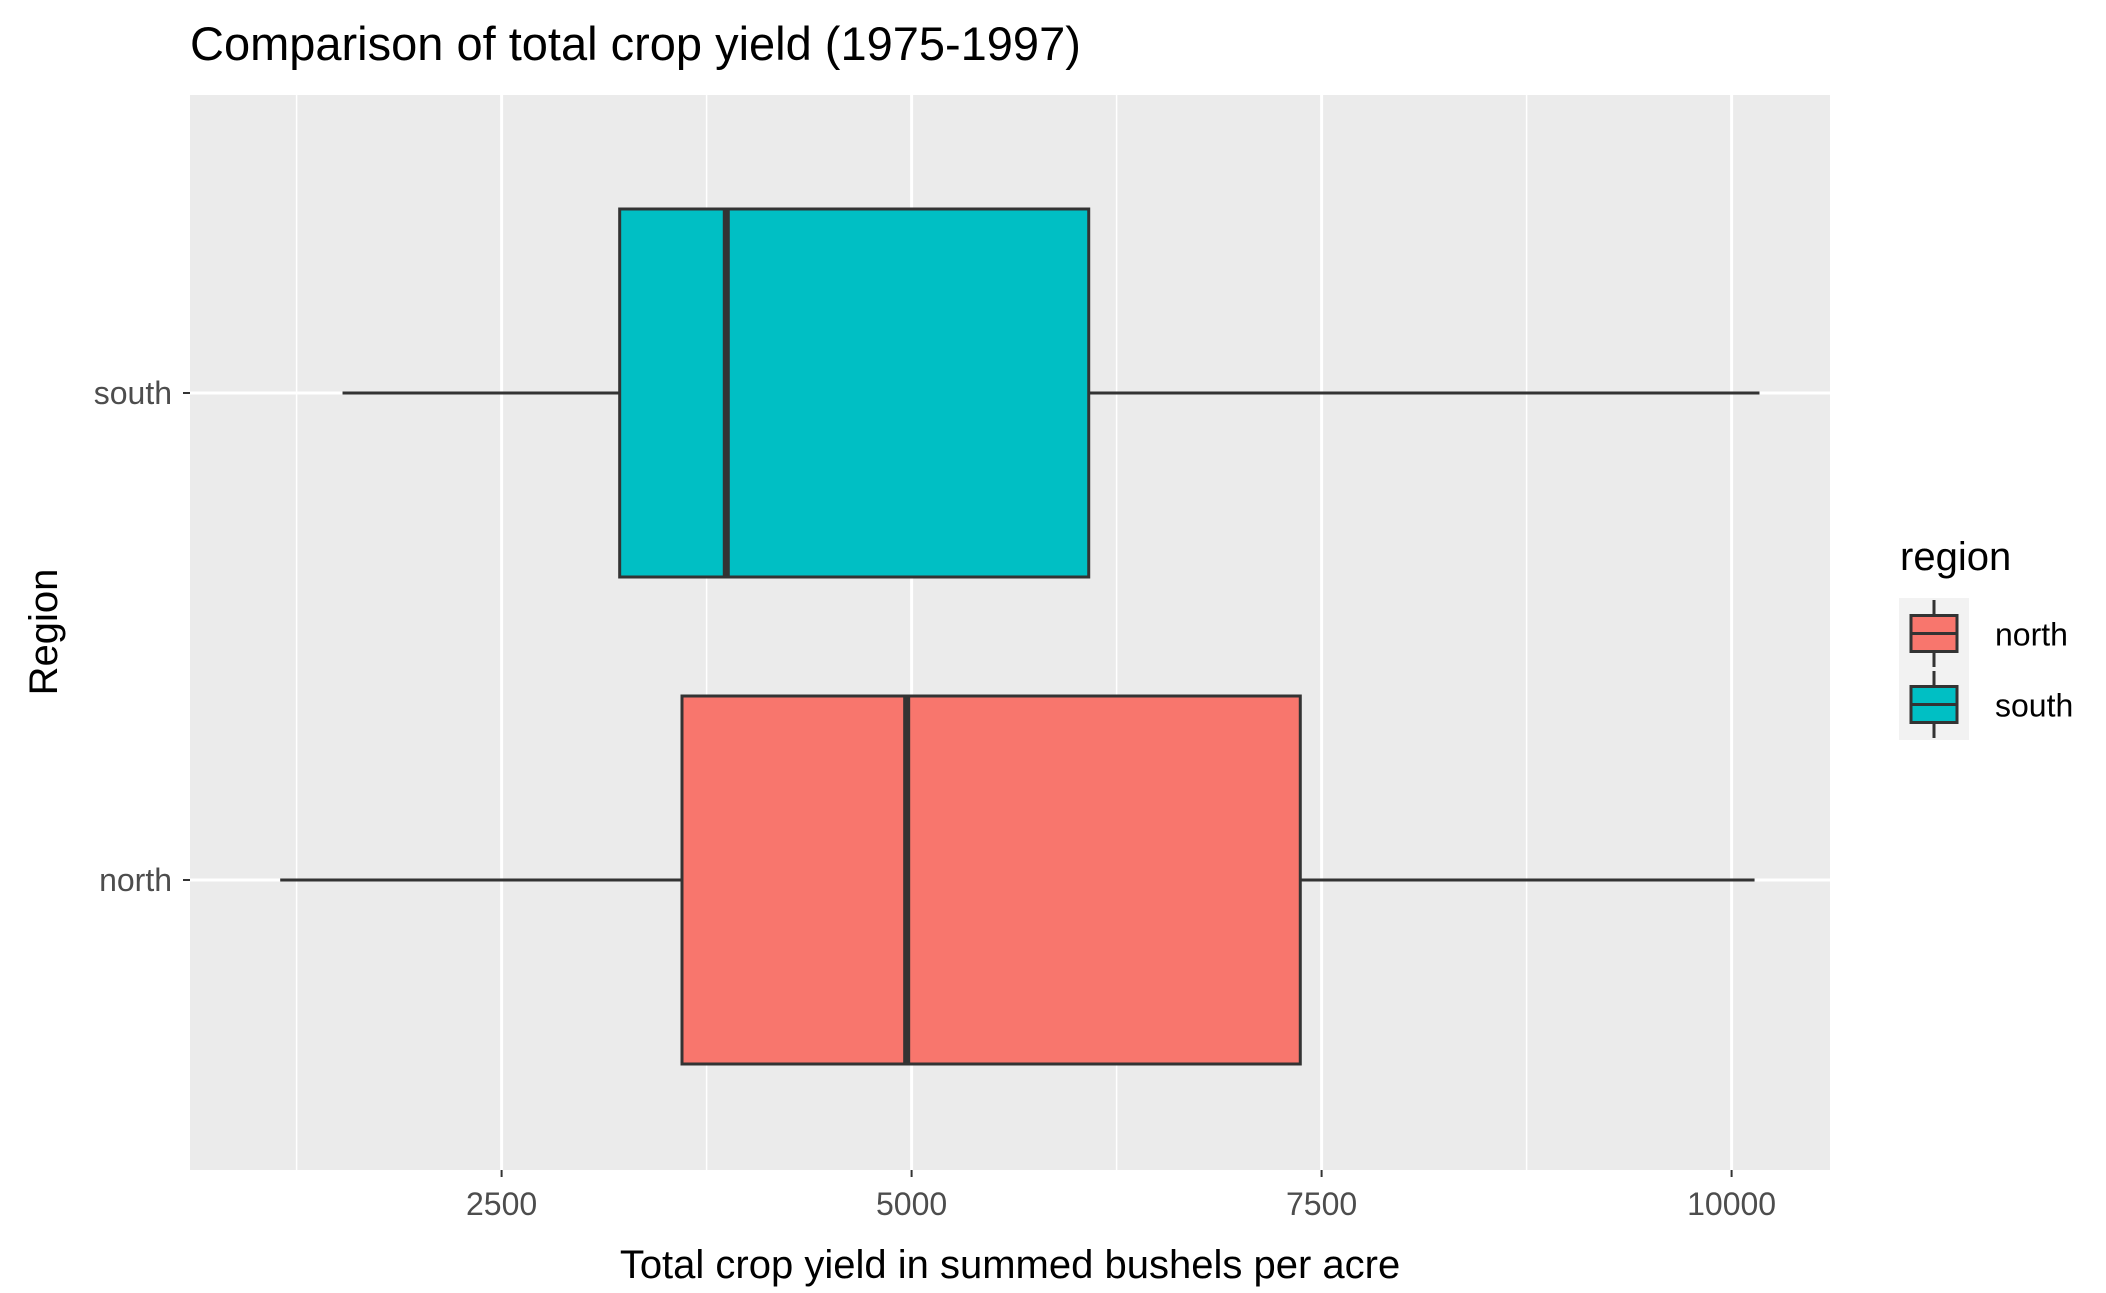 The image size is (2106, 1293). Describe the element at coordinates (44, 632) in the screenshot. I see `y-axis-title: Region` at that location.